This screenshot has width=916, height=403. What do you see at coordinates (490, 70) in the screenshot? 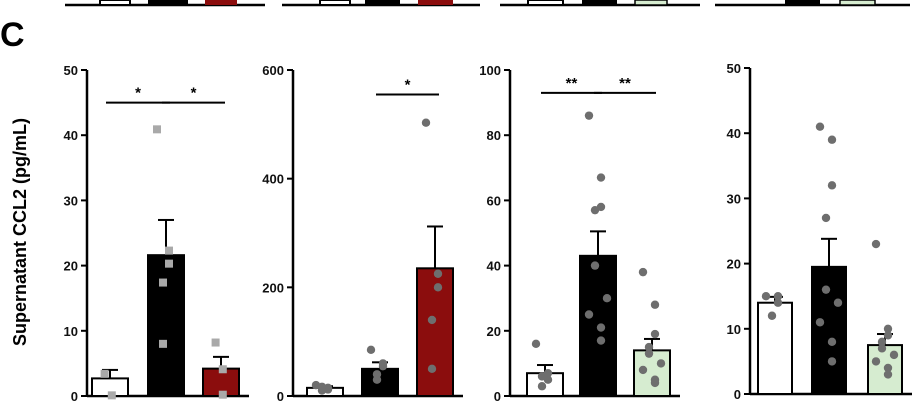
I see `y-tick-label: 100` at bounding box center [490, 70].